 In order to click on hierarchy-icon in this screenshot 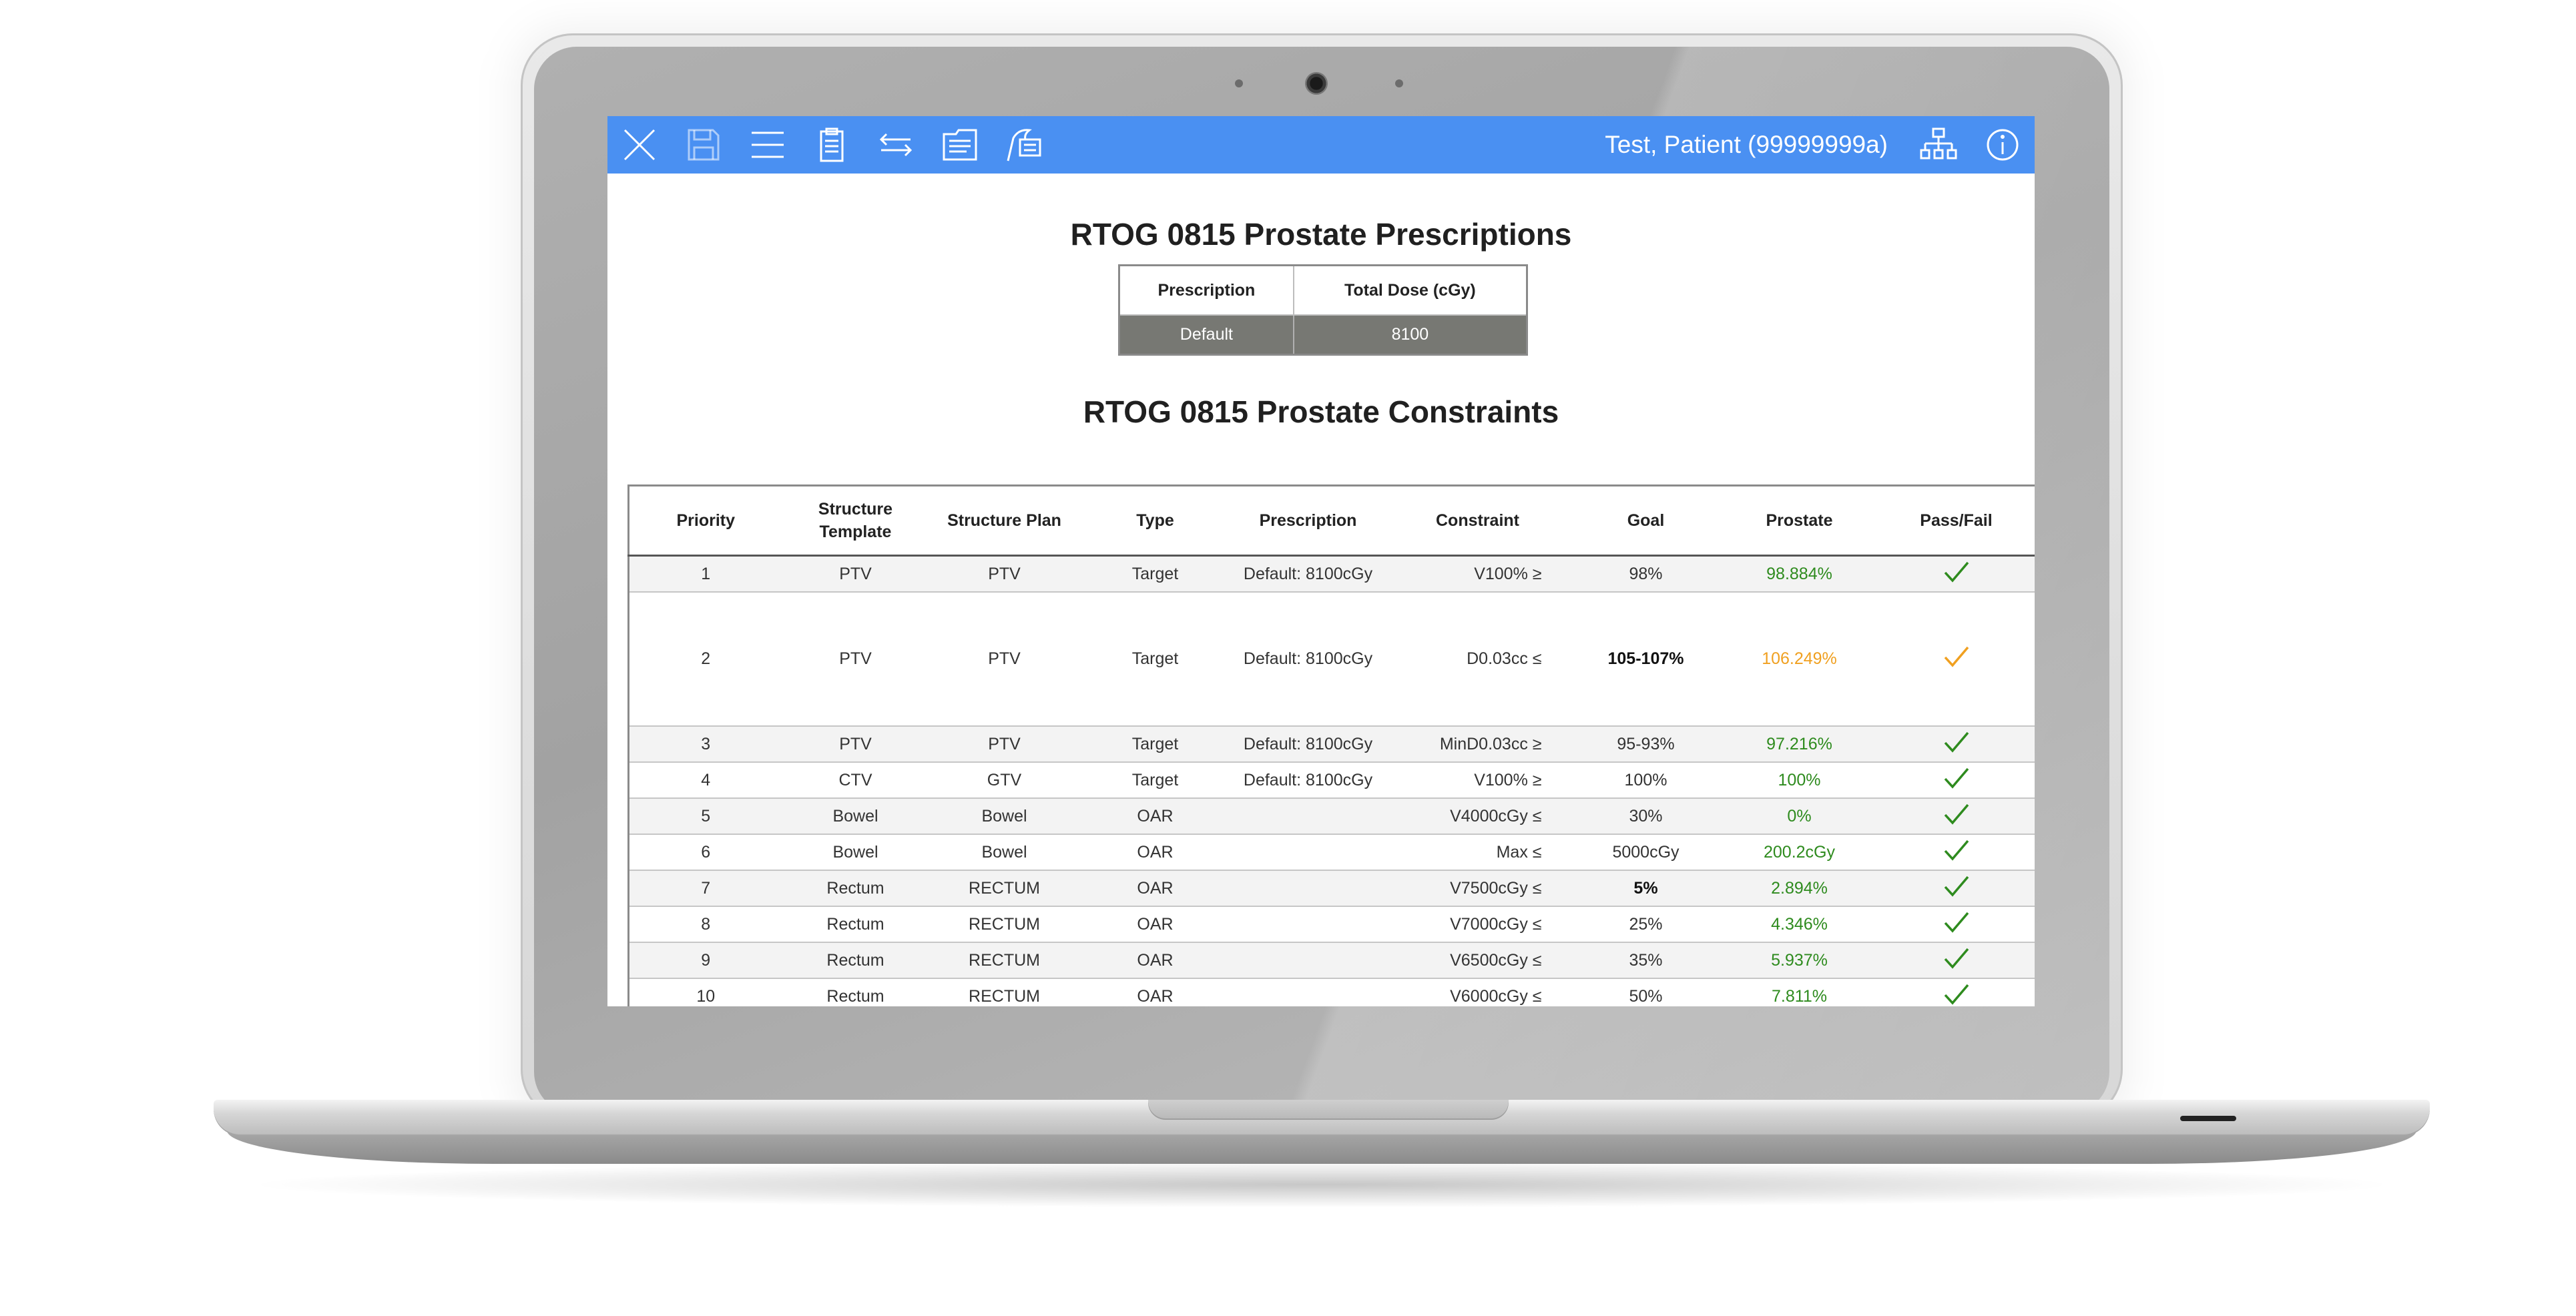, I will do `click(1938, 145)`.